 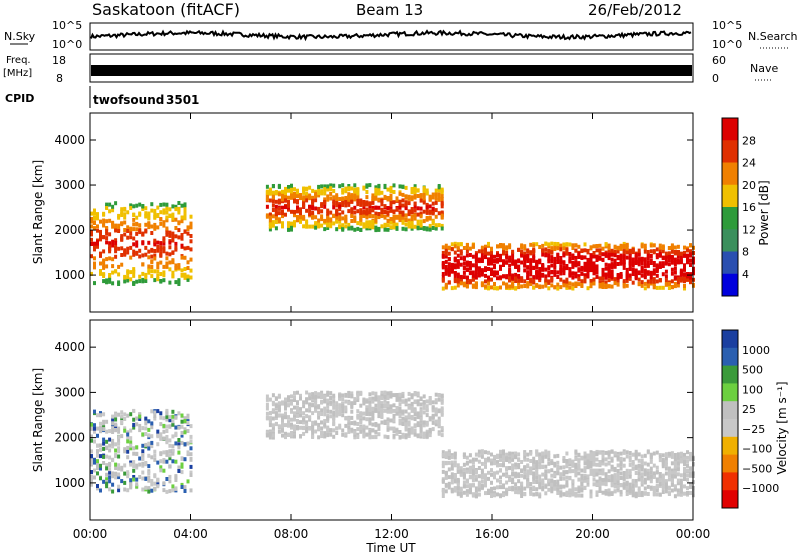 What do you see at coordinates (715, 78) in the screenshot?
I see `freq-right-tick-bottom: 0` at bounding box center [715, 78].